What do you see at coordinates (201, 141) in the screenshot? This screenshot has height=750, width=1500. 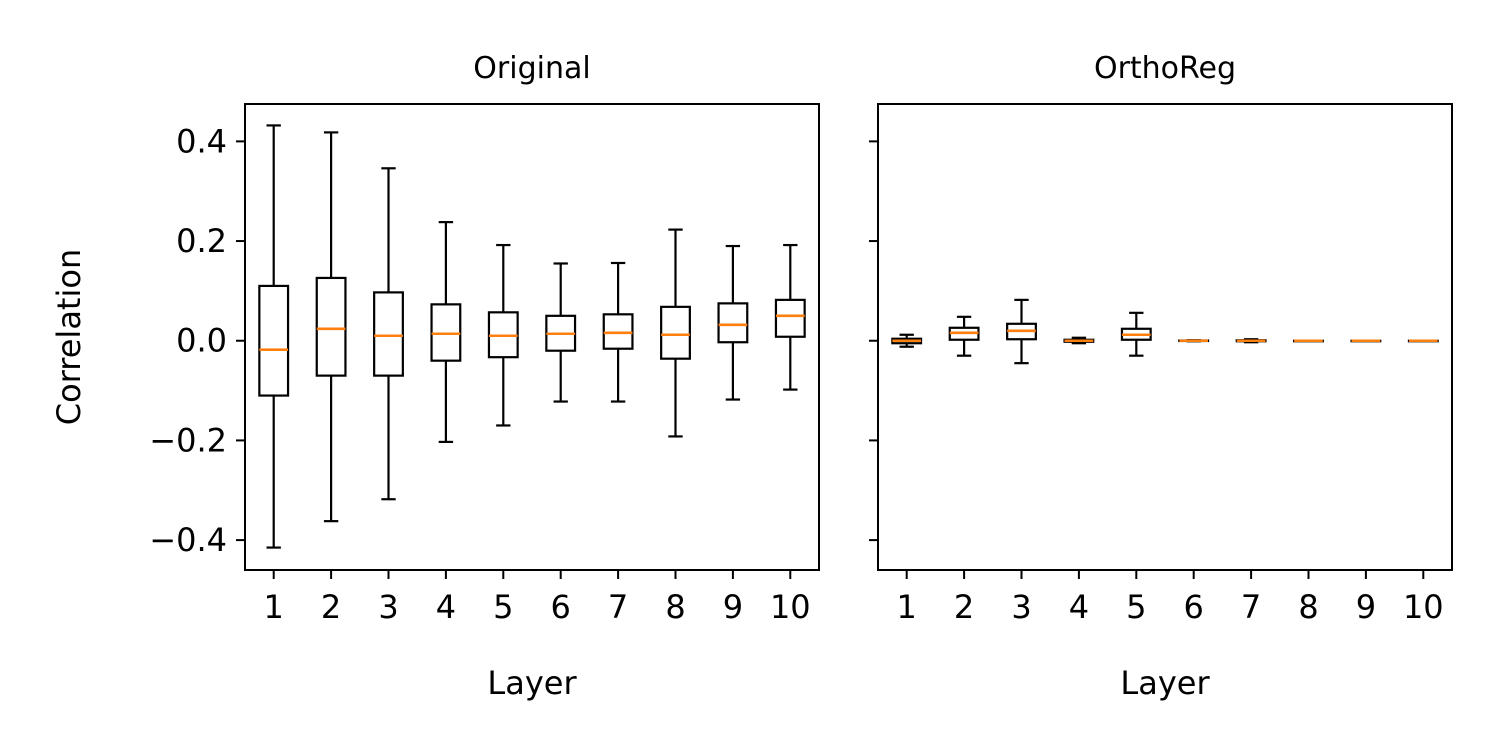 I see `y-tick-label: 0.4` at bounding box center [201, 141].